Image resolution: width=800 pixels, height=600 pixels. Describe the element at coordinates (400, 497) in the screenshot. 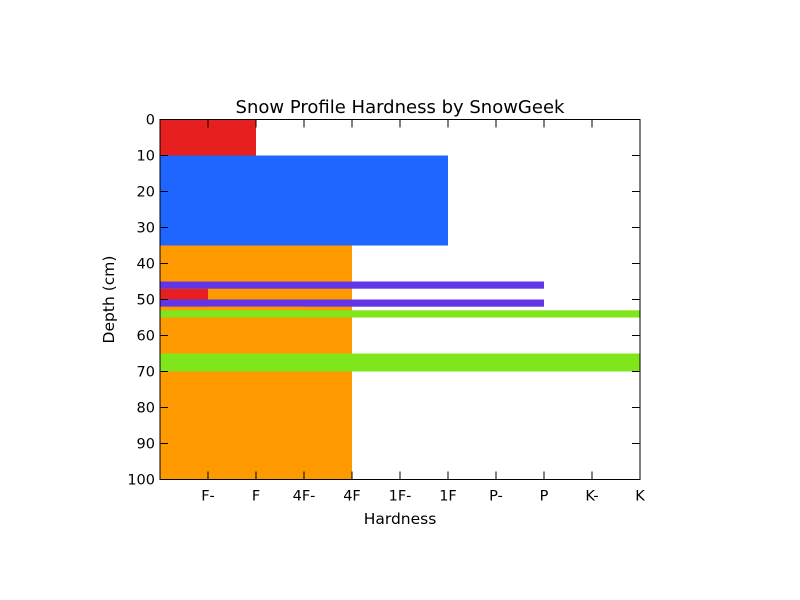

I see `x-tick-label: 1F-` at that location.